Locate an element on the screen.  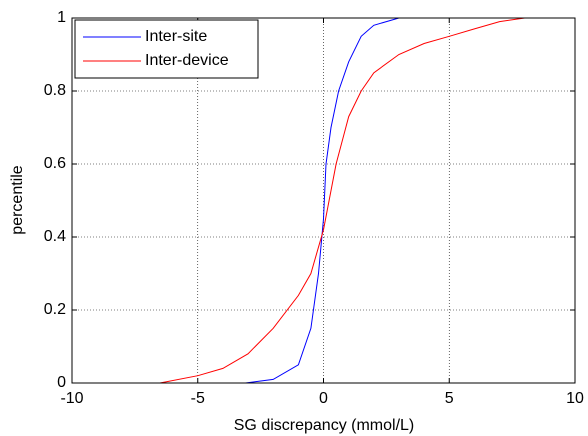
x-tick-label: 5 is located at coordinates (449, 398).